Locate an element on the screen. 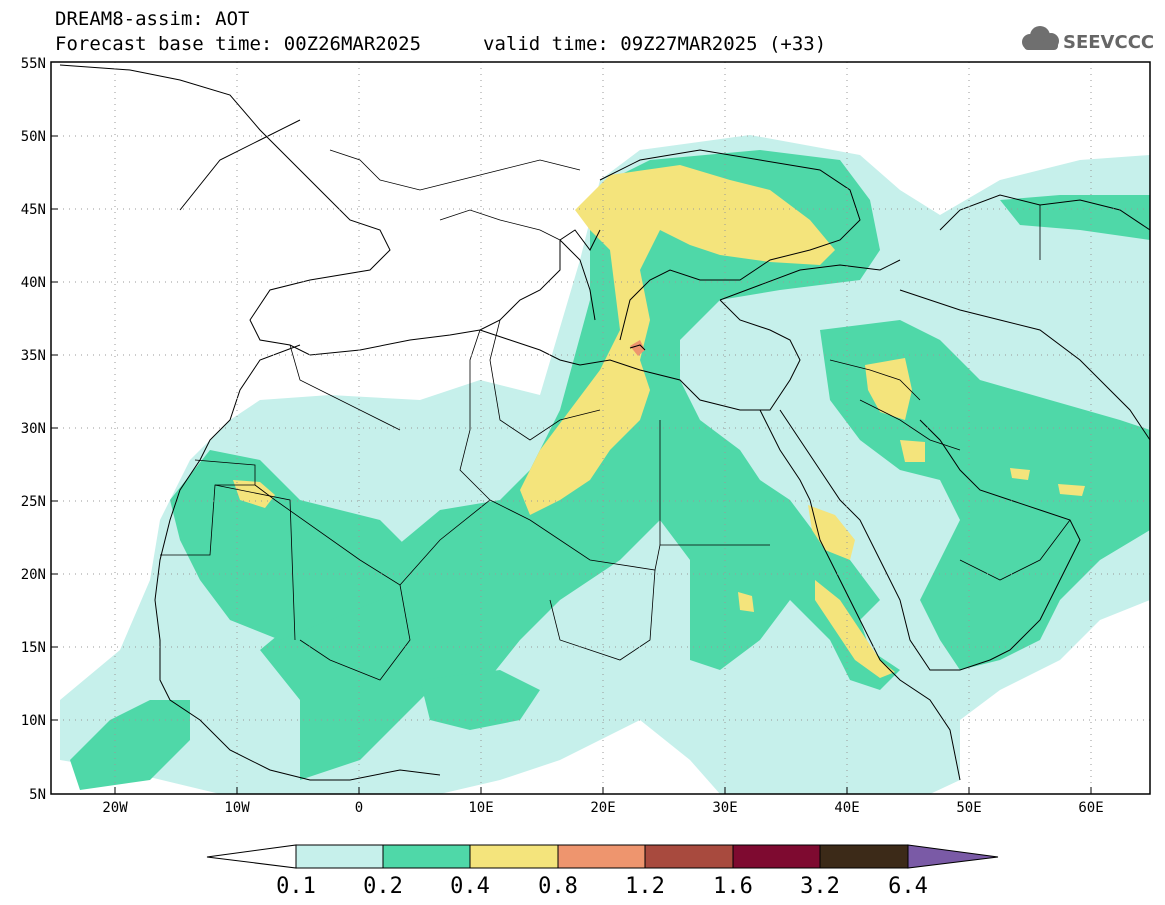 Image resolution: width=1165 pixels, height=905 pixels. lon-label: 40E is located at coordinates (846, 808).